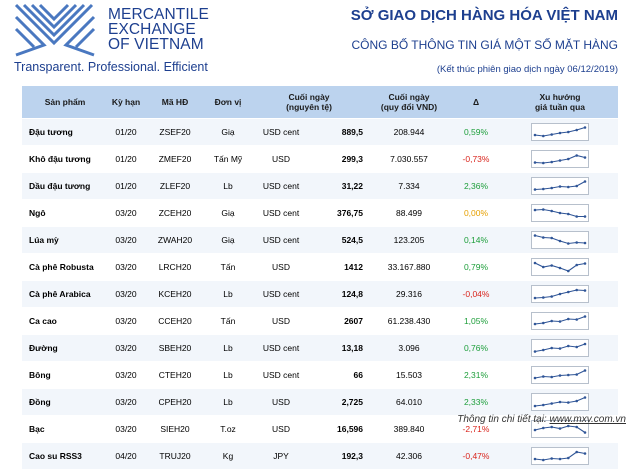 This screenshot has width=640, height=470. I want to click on cell-change: -0,47%, so click(476, 456).